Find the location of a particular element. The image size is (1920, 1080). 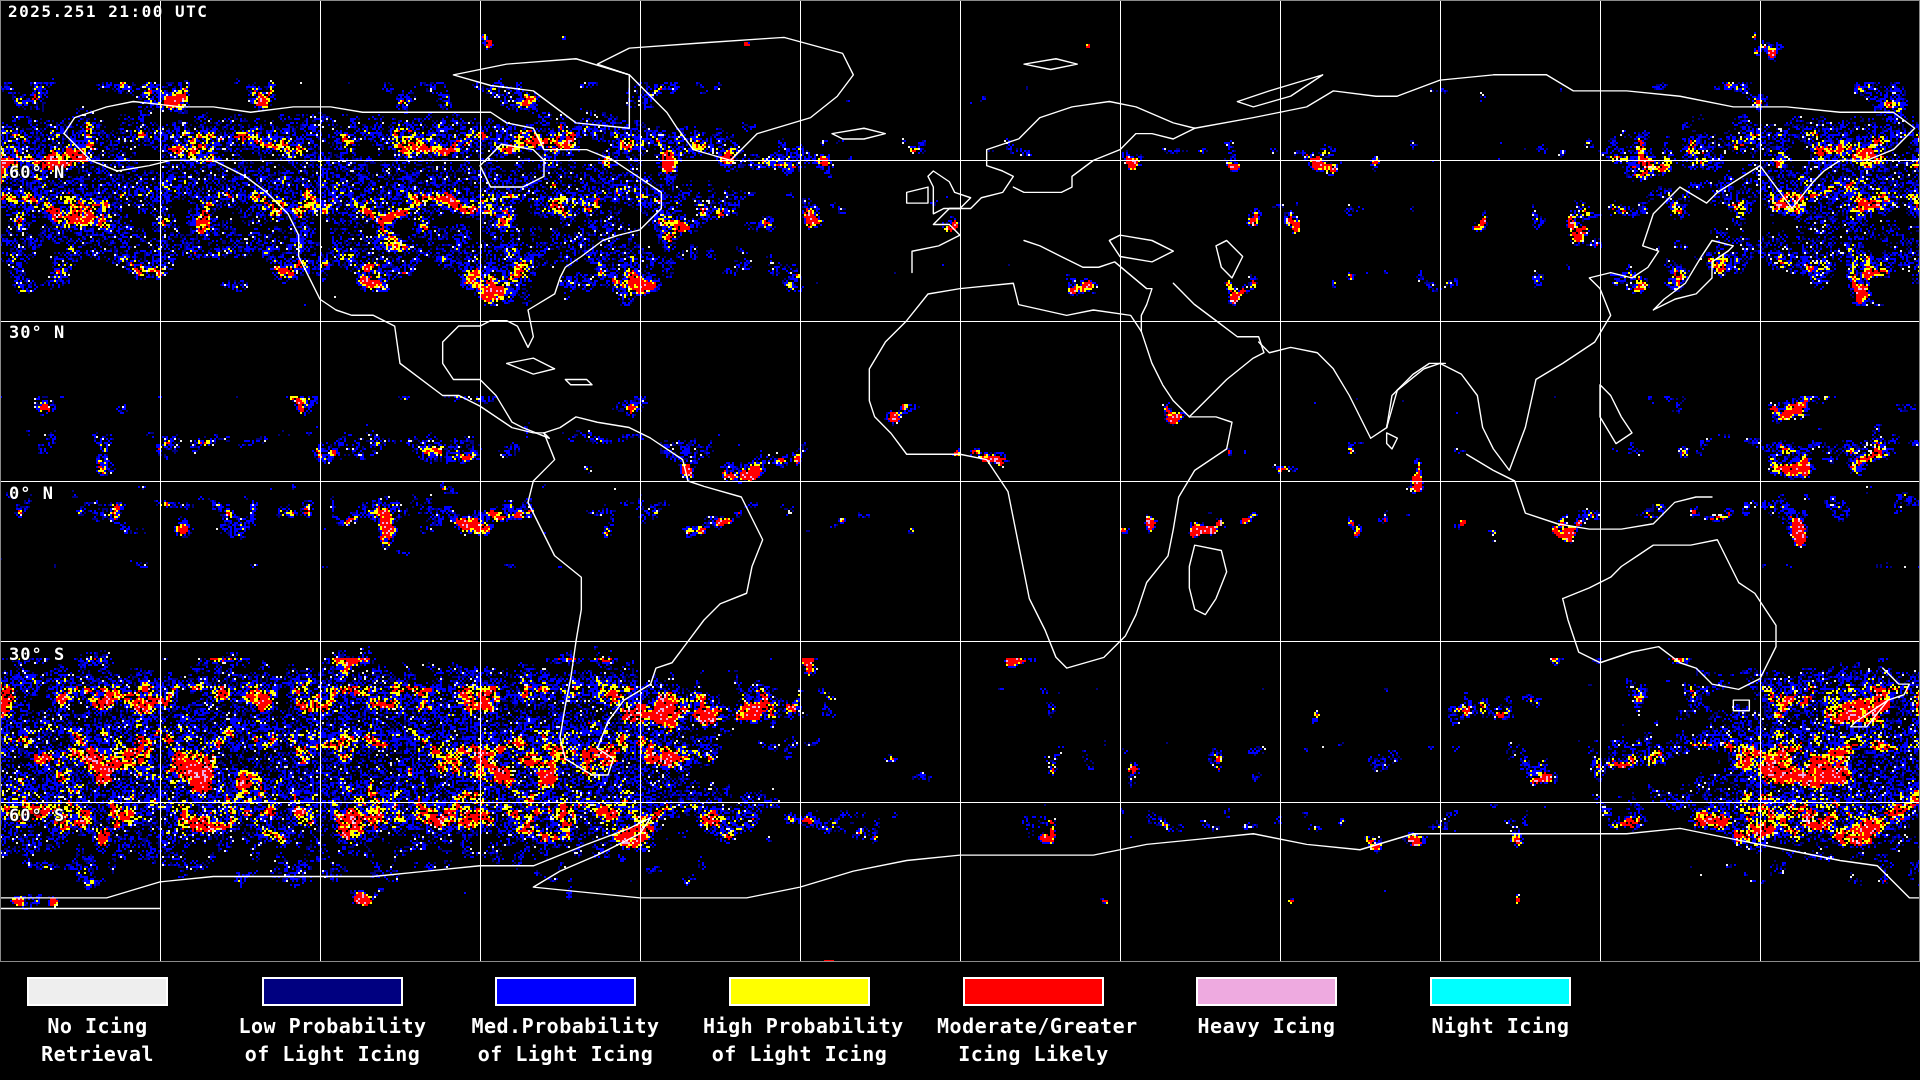

timestamp-label: 2025.251 21:00 UTC is located at coordinates (108, 11).